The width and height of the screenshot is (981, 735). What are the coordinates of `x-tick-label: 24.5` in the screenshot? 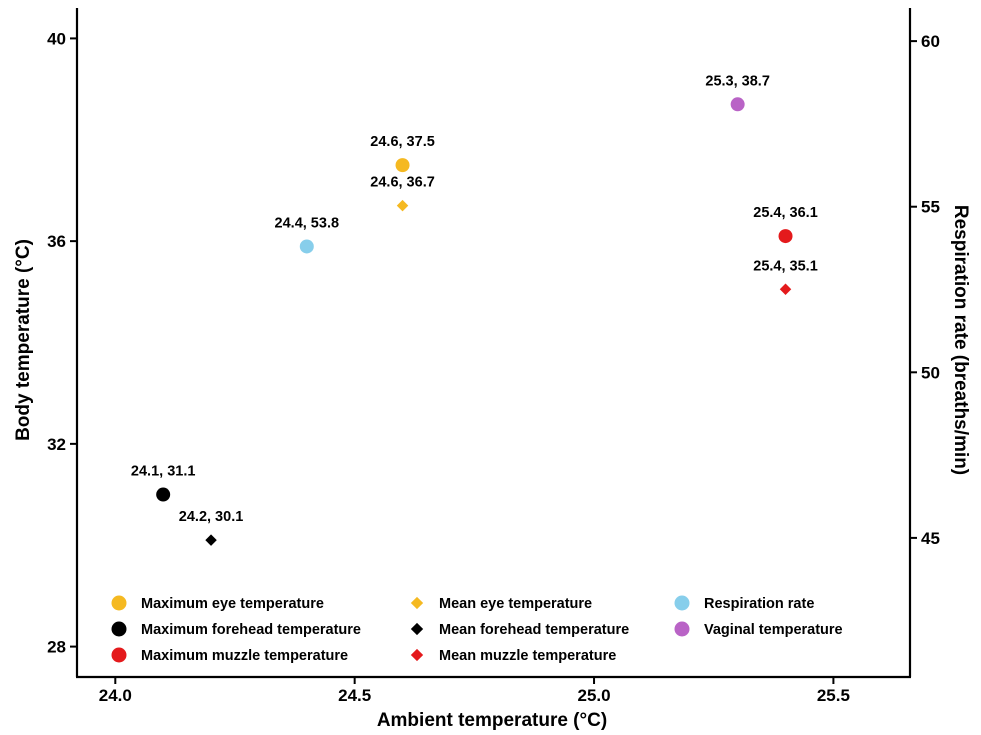 It's located at (354, 695).